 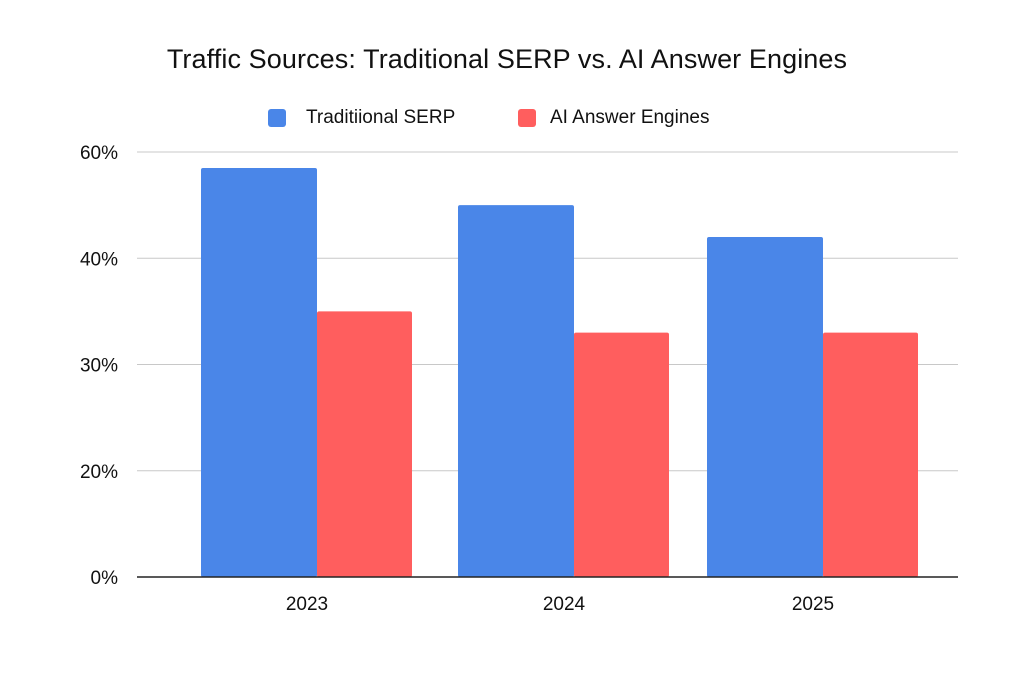 I want to click on legend-item-ai-answer-engines: AI Answer Engines, so click(x=613, y=118).